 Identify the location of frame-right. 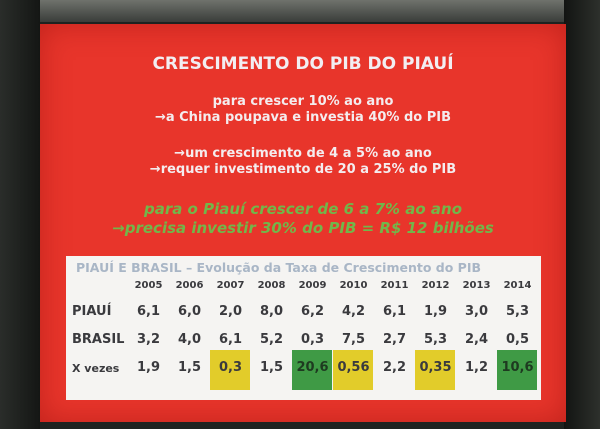
(582, 214).